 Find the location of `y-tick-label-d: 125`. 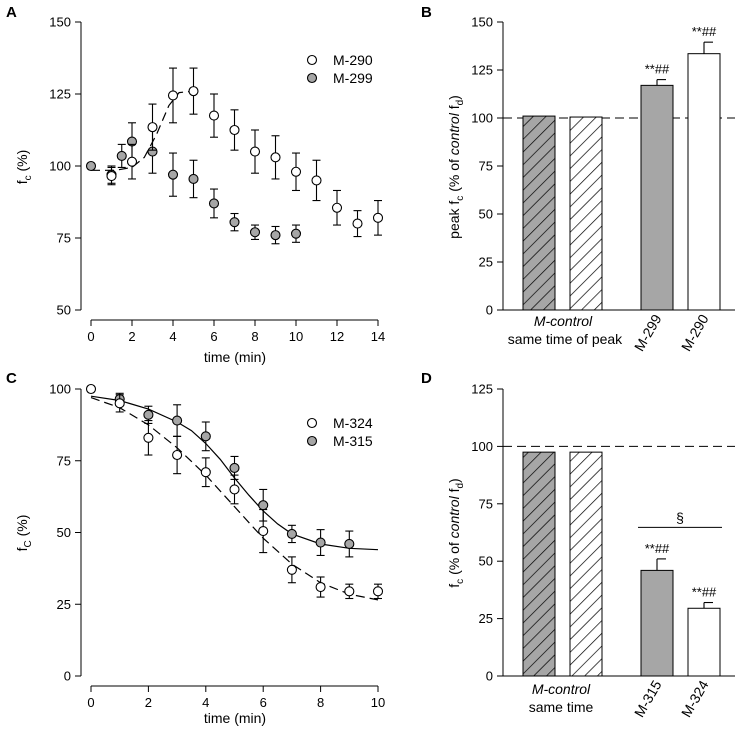

y-tick-label-d: 125 is located at coordinates (482, 389).